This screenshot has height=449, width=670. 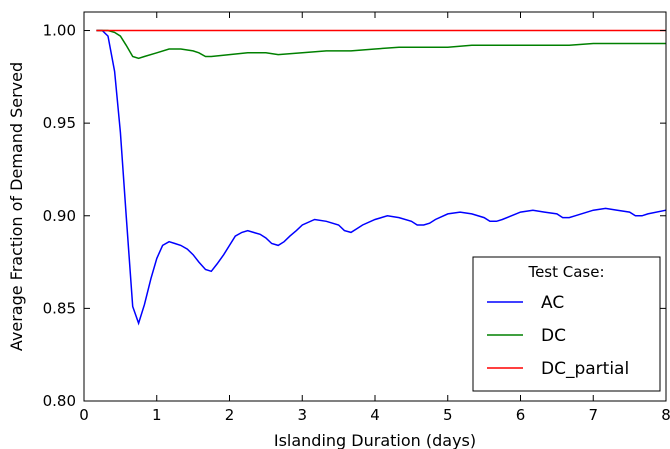 What do you see at coordinates (553, 336) in the screenshot?
I see `legend-label: DC` at bounding box center [553, 336].